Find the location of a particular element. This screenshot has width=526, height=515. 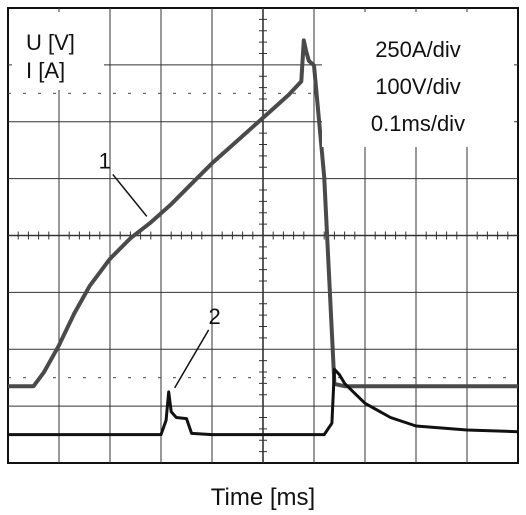

y-label-current: I [A] is located at coordinates (45, 70).